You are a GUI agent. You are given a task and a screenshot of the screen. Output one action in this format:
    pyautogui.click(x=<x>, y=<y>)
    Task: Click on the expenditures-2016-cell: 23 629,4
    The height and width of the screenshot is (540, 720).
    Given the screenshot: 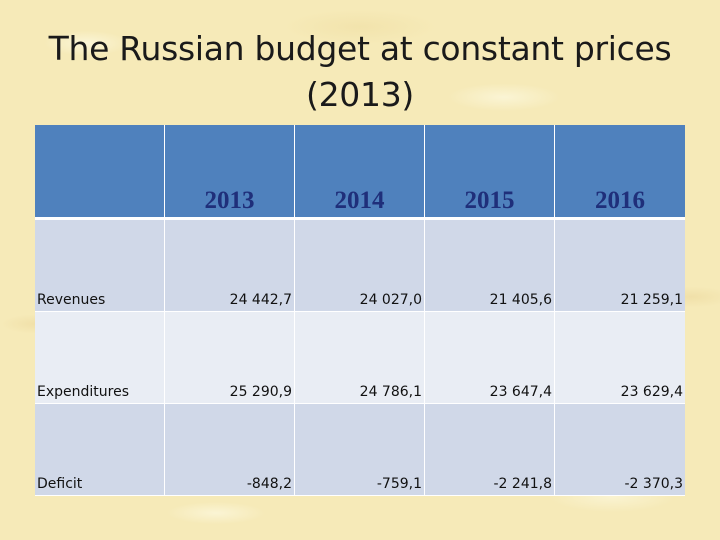 What is the action you would take?
    pyautogui.click(x=620, y=358)
    